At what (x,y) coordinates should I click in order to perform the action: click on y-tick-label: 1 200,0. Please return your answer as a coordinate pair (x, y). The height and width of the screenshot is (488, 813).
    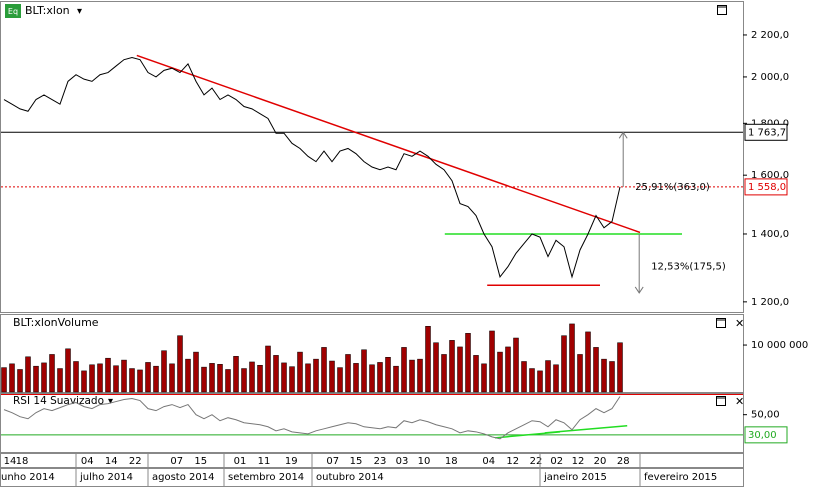
    Looking at the image, I should click on (770, 302).